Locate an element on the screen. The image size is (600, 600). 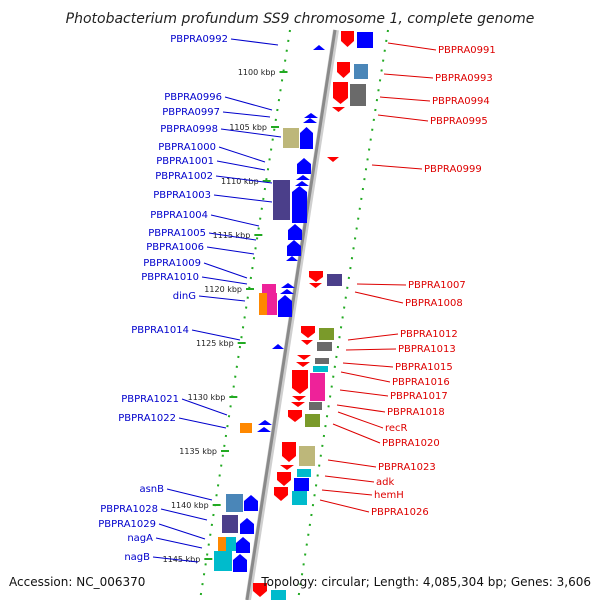
tick-label-1110-kbp: 1110 kbp is located at coordinates (240, 181).